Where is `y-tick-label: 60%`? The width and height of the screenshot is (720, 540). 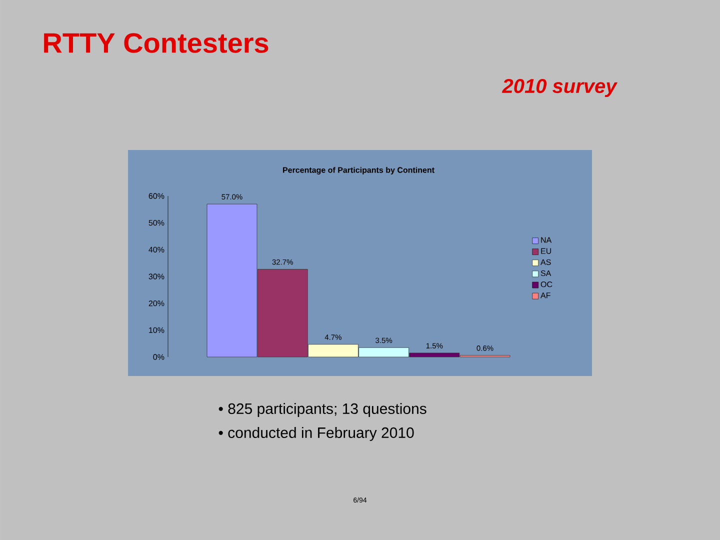
y-tick-label: 60% is located at coordinates (156, 196).